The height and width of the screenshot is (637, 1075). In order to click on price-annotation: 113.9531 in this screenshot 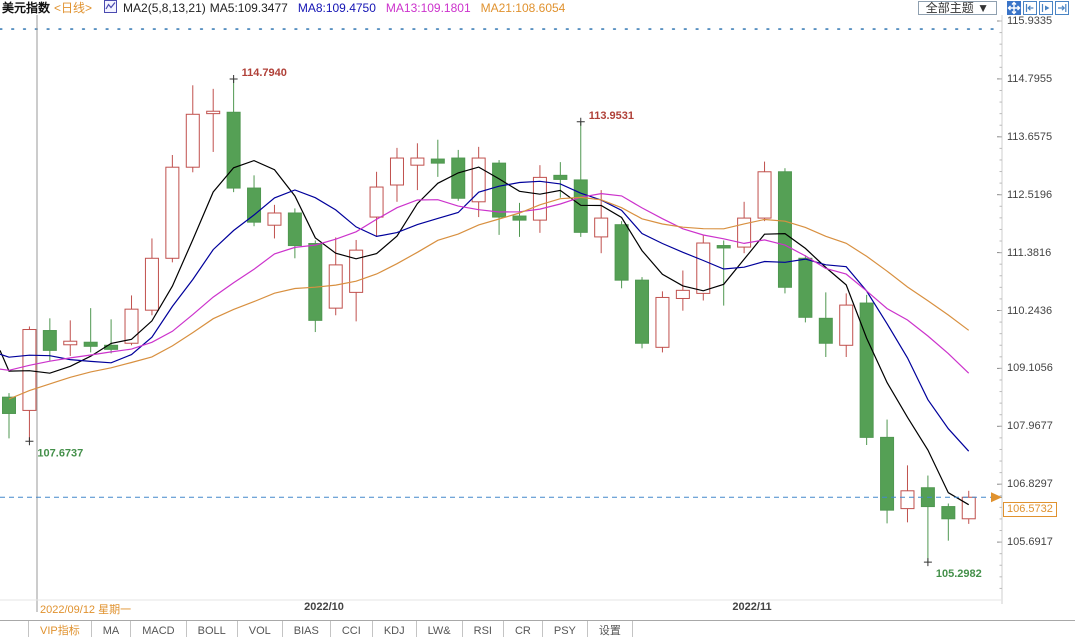, I will do `click(611, 116)`.